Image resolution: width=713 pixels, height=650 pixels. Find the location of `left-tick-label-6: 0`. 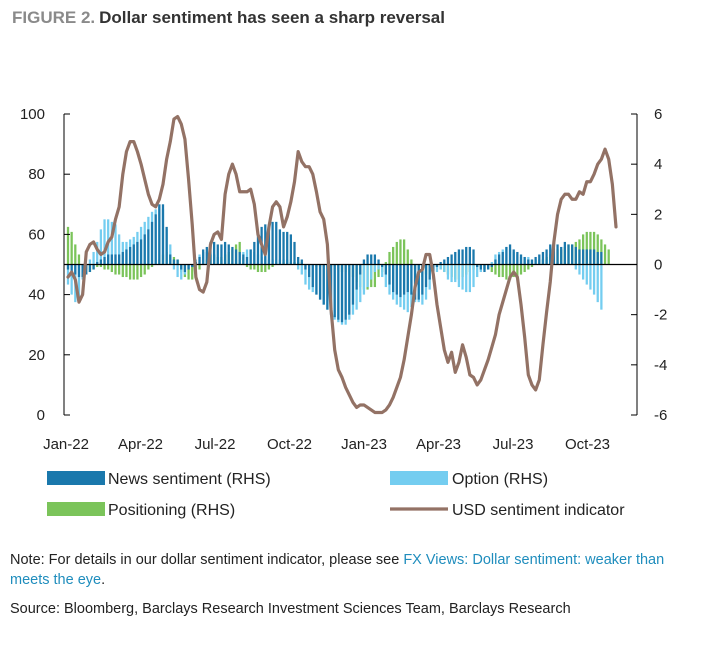

left-tick-label-6: 0 is located at coordinates (41, 415).